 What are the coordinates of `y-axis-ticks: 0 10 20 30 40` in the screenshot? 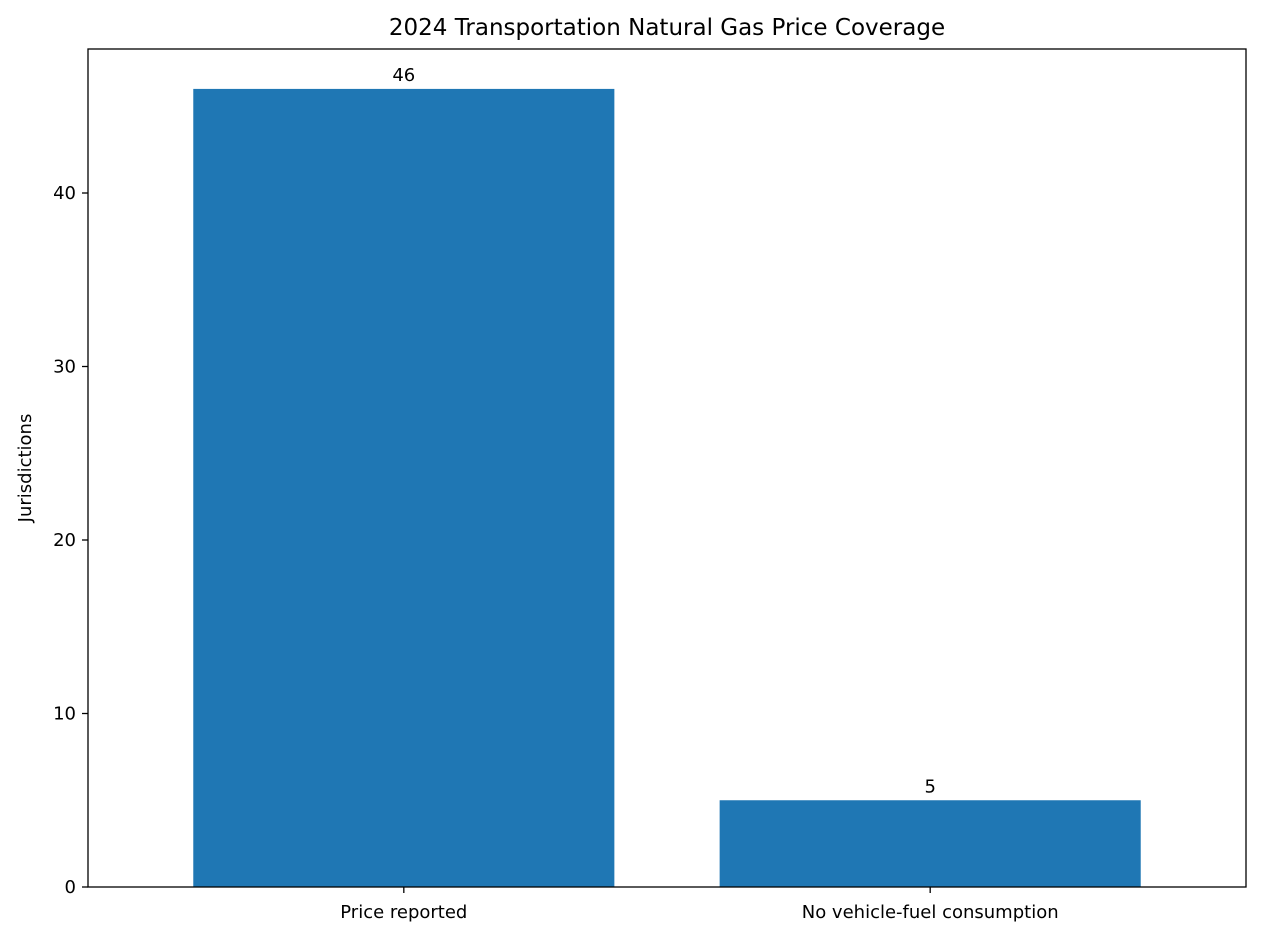 It's located at (70, 540).